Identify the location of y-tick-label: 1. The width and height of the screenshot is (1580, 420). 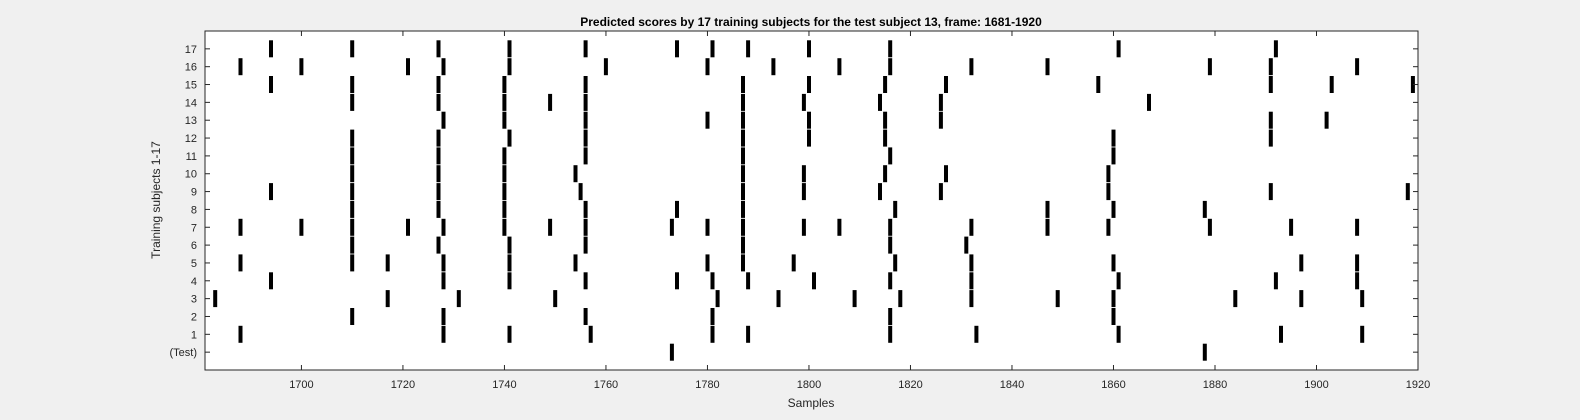
(194, 335).